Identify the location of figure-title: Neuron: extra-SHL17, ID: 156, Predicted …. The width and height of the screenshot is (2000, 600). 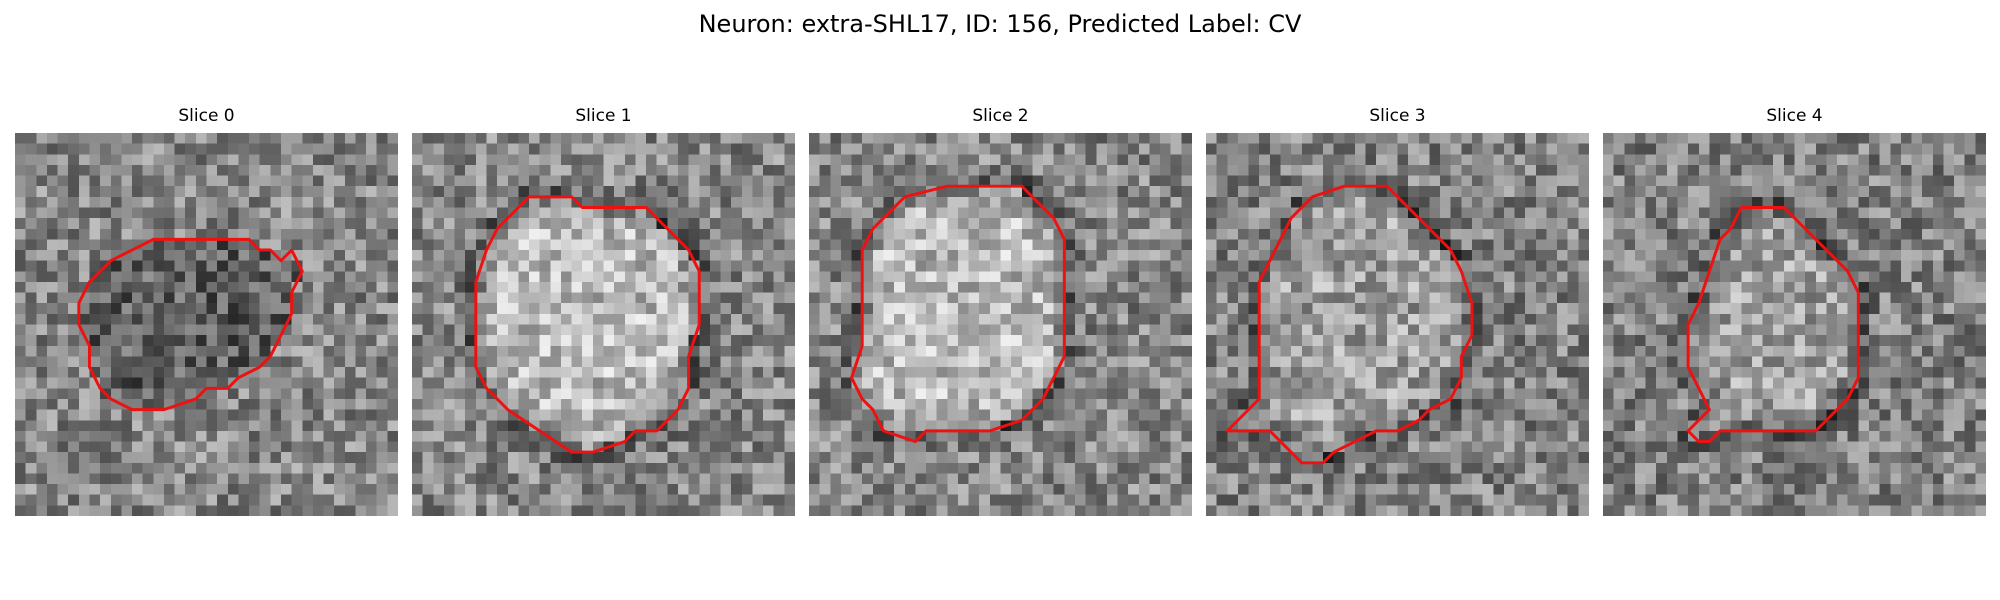
(1000, 24).